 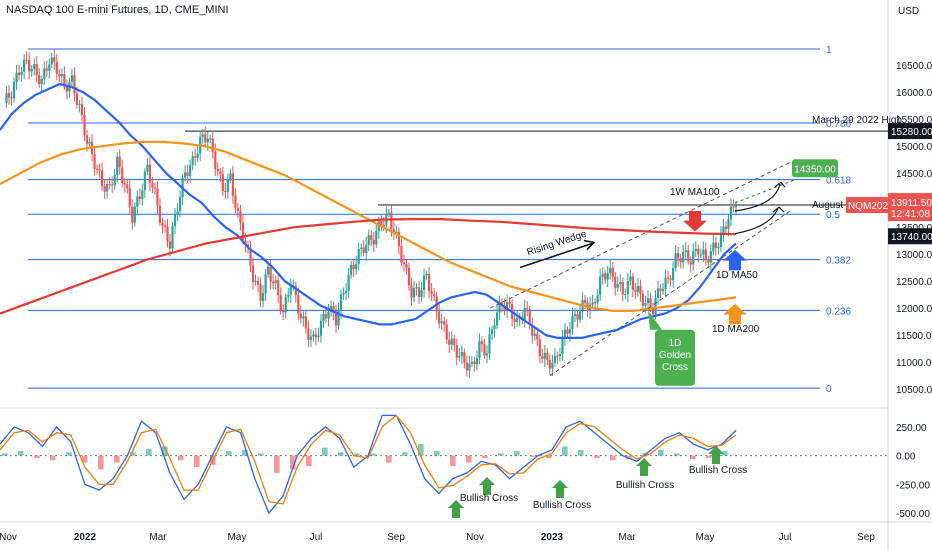 What do you see at coordinates (8, 537) in the screenshot?
I see `time-tick-label: Nov` at bounding box center [8, 537].